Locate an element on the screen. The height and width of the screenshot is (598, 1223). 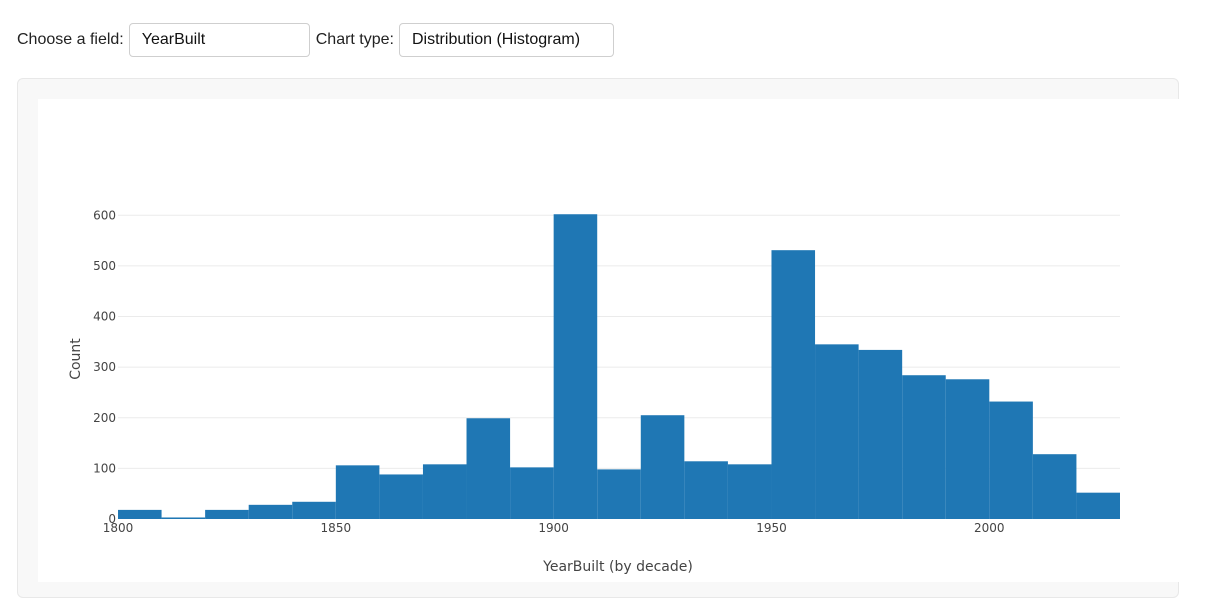
field-select: YearBuilt is located at coordinates (219, 40).